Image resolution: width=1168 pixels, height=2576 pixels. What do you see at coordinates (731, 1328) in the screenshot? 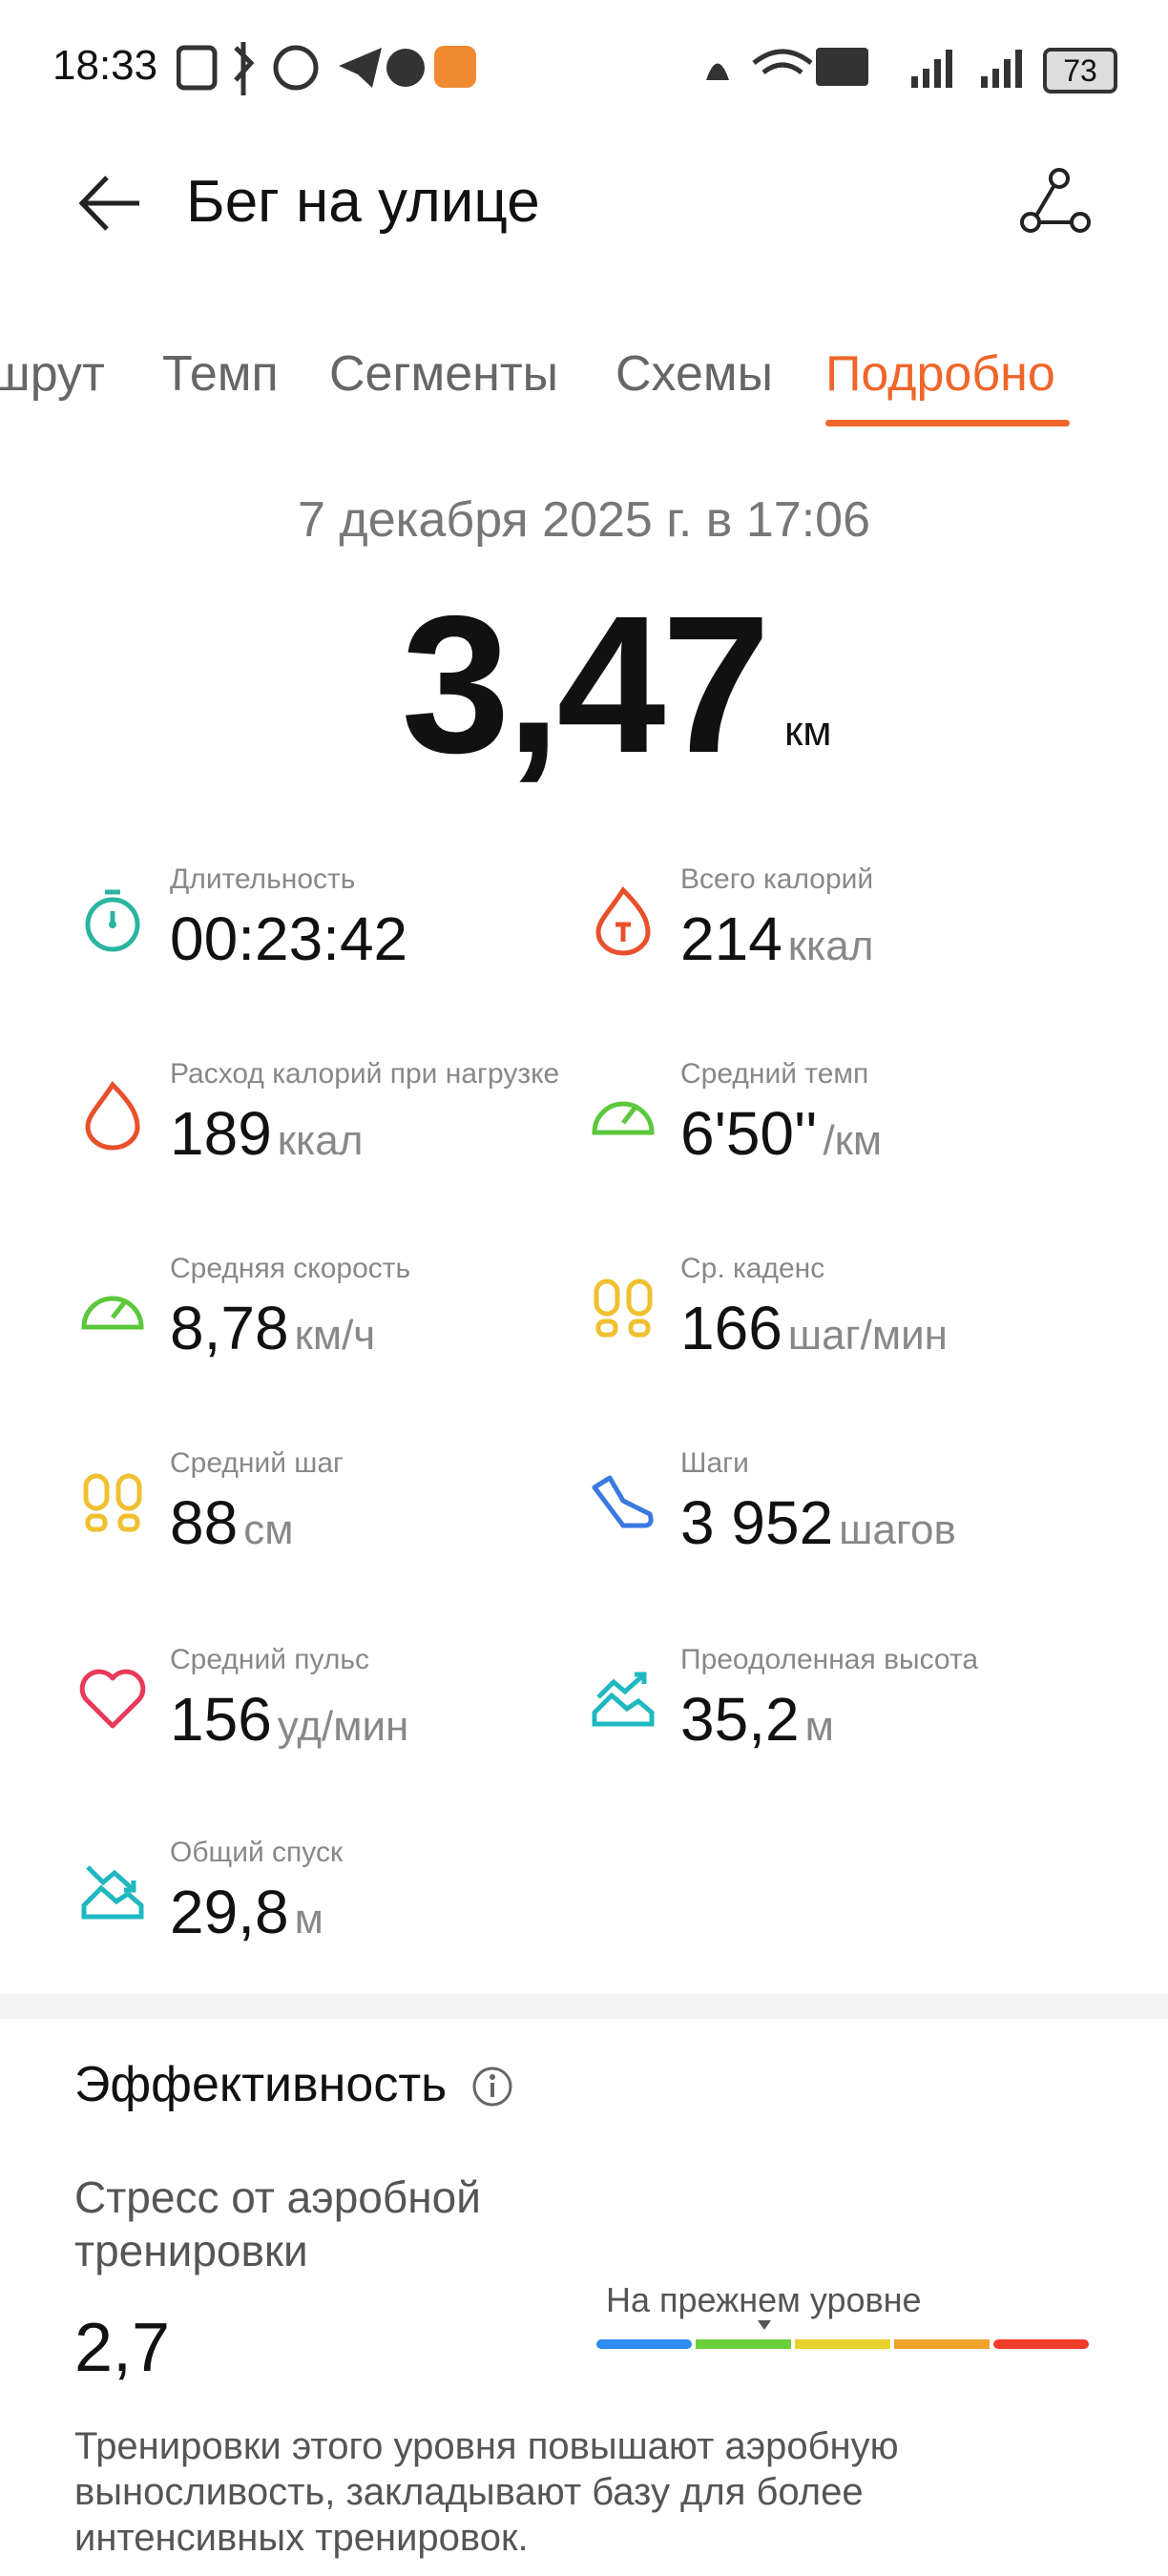
I see `metric-value: 166` at bounding box center [731, 1328].